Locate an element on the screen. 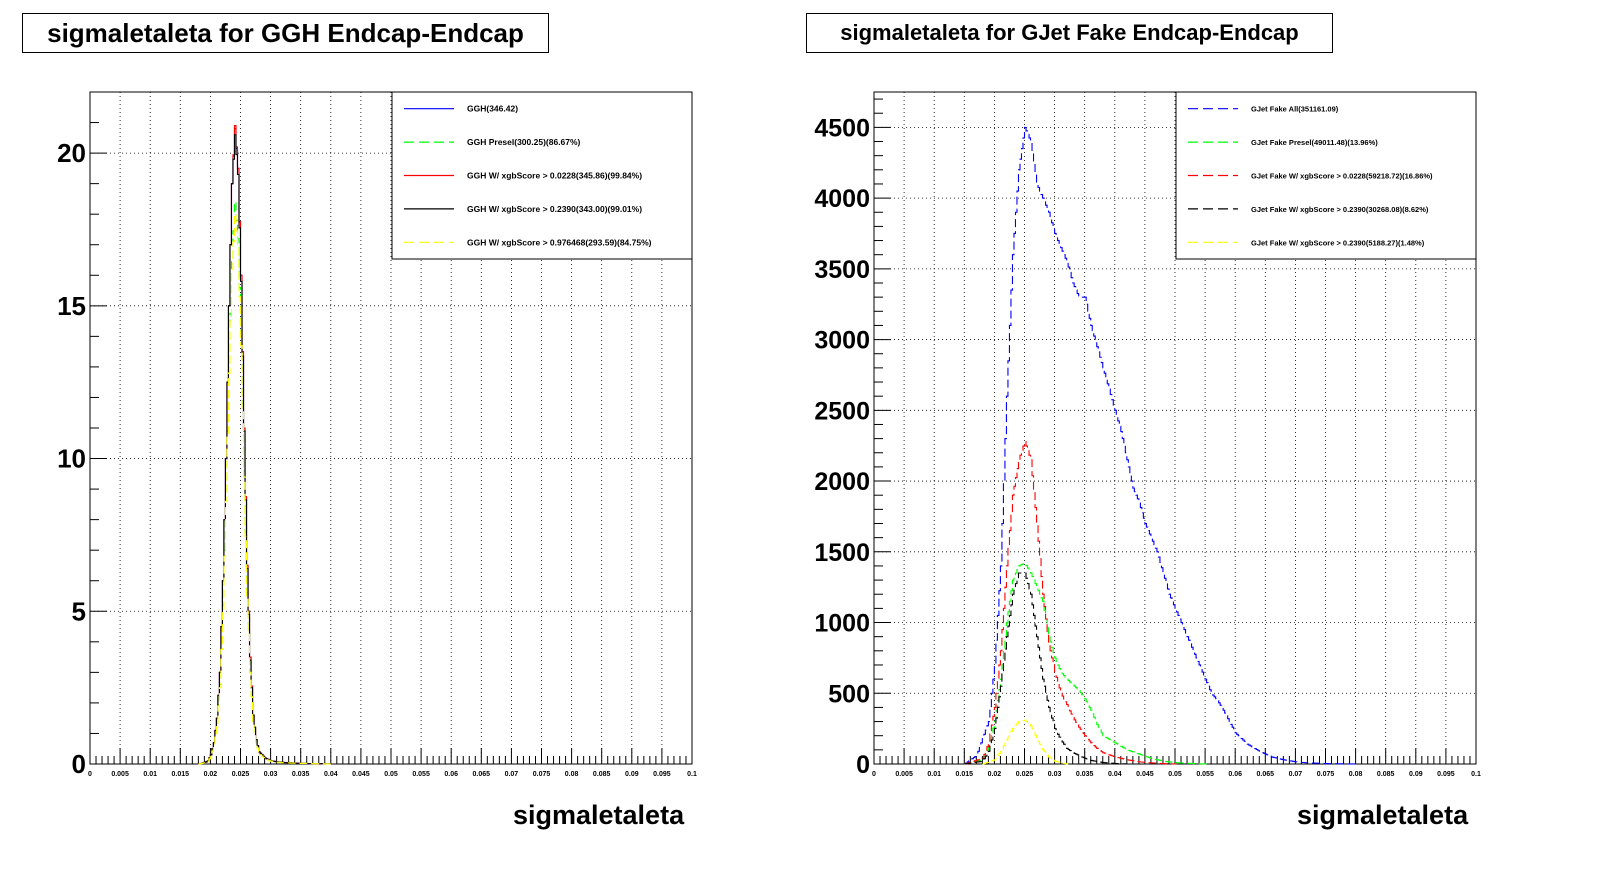 The image size is (1598, 874). y-tick-label: 1500 is located at coordinates (842, 553).